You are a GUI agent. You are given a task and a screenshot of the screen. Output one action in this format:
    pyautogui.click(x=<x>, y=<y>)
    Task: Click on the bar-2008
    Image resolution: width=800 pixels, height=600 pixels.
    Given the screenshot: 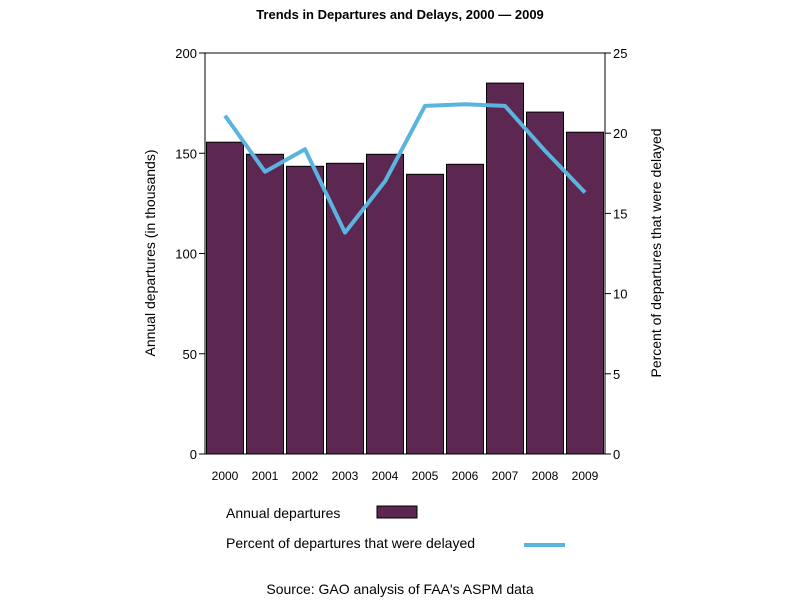 What is the action you would take?
    pyautogui.click(x=545, y=283)
    